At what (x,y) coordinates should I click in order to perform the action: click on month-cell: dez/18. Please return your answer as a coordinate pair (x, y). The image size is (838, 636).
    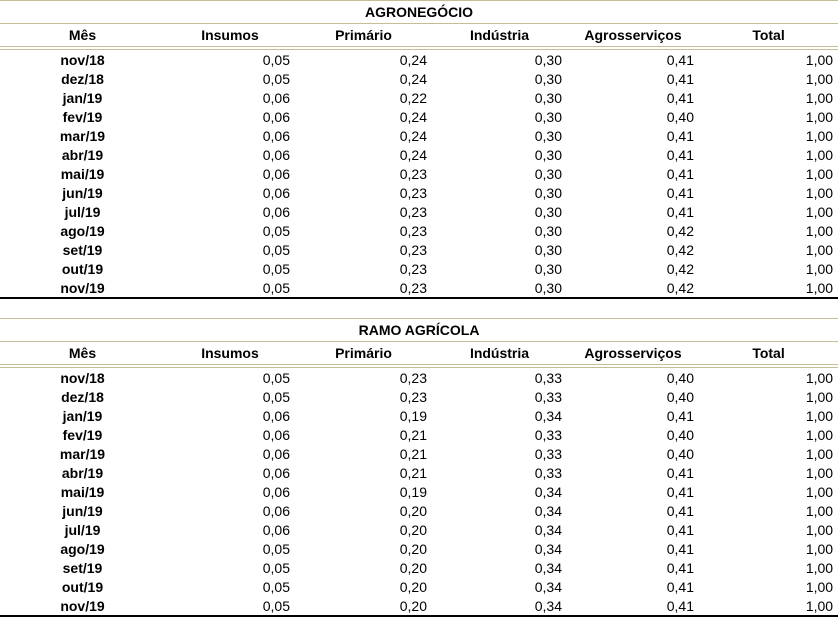
    Looking at the image, I should click on (82, 78).